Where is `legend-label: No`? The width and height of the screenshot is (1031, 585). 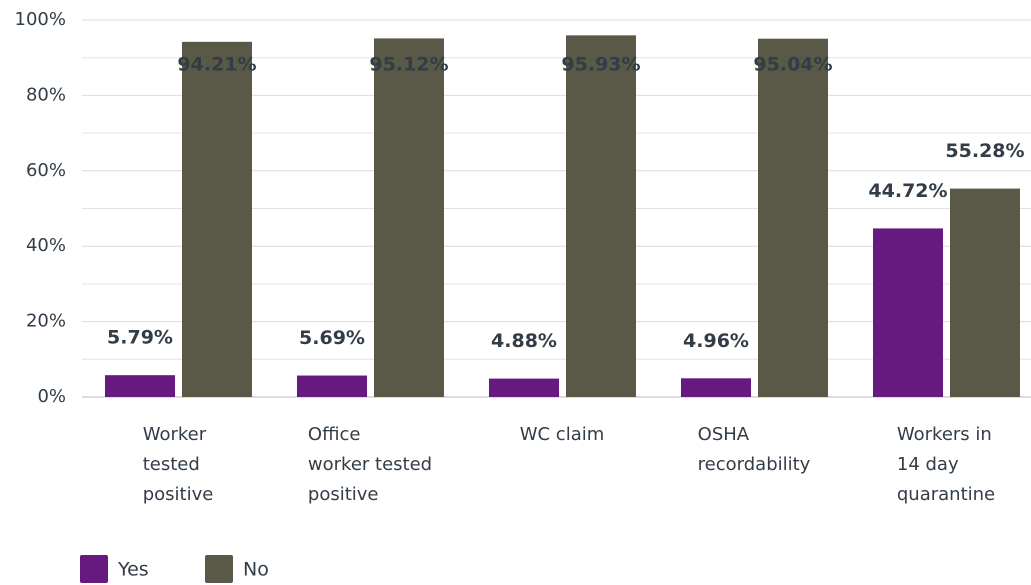 legend-label: No is located at coordinates (256, 570).